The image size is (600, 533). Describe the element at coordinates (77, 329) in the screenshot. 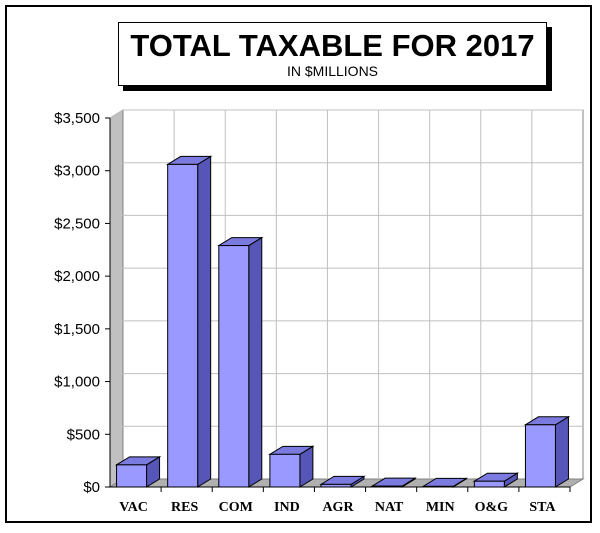

I see `y-tick-label: $1,500` at that location.